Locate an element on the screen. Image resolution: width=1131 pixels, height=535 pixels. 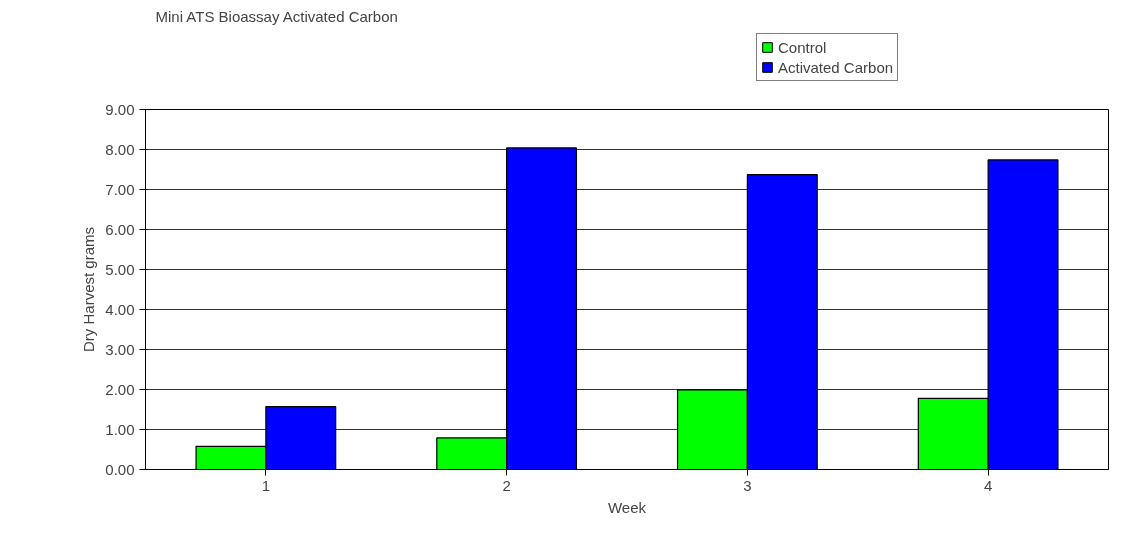
x-tick-label: 3 is located at coordinates (747, 485).